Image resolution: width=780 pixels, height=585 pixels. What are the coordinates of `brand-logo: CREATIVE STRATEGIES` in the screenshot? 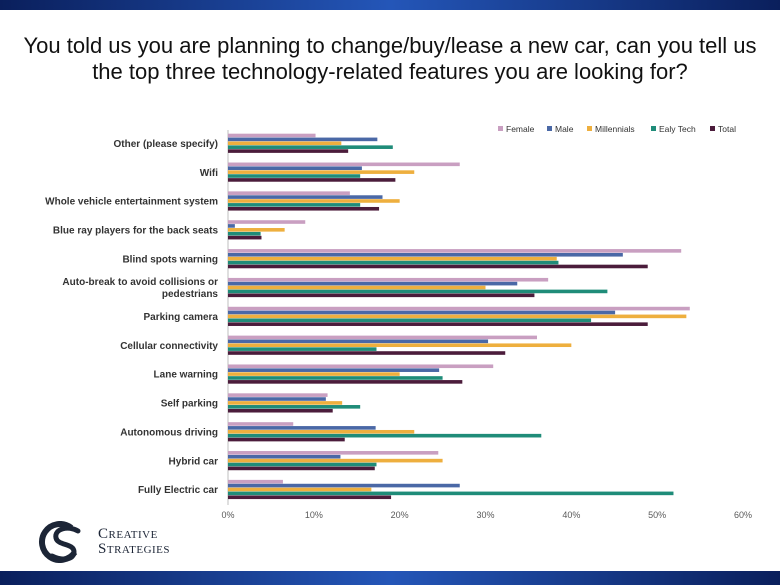 It's located at (113, 542).